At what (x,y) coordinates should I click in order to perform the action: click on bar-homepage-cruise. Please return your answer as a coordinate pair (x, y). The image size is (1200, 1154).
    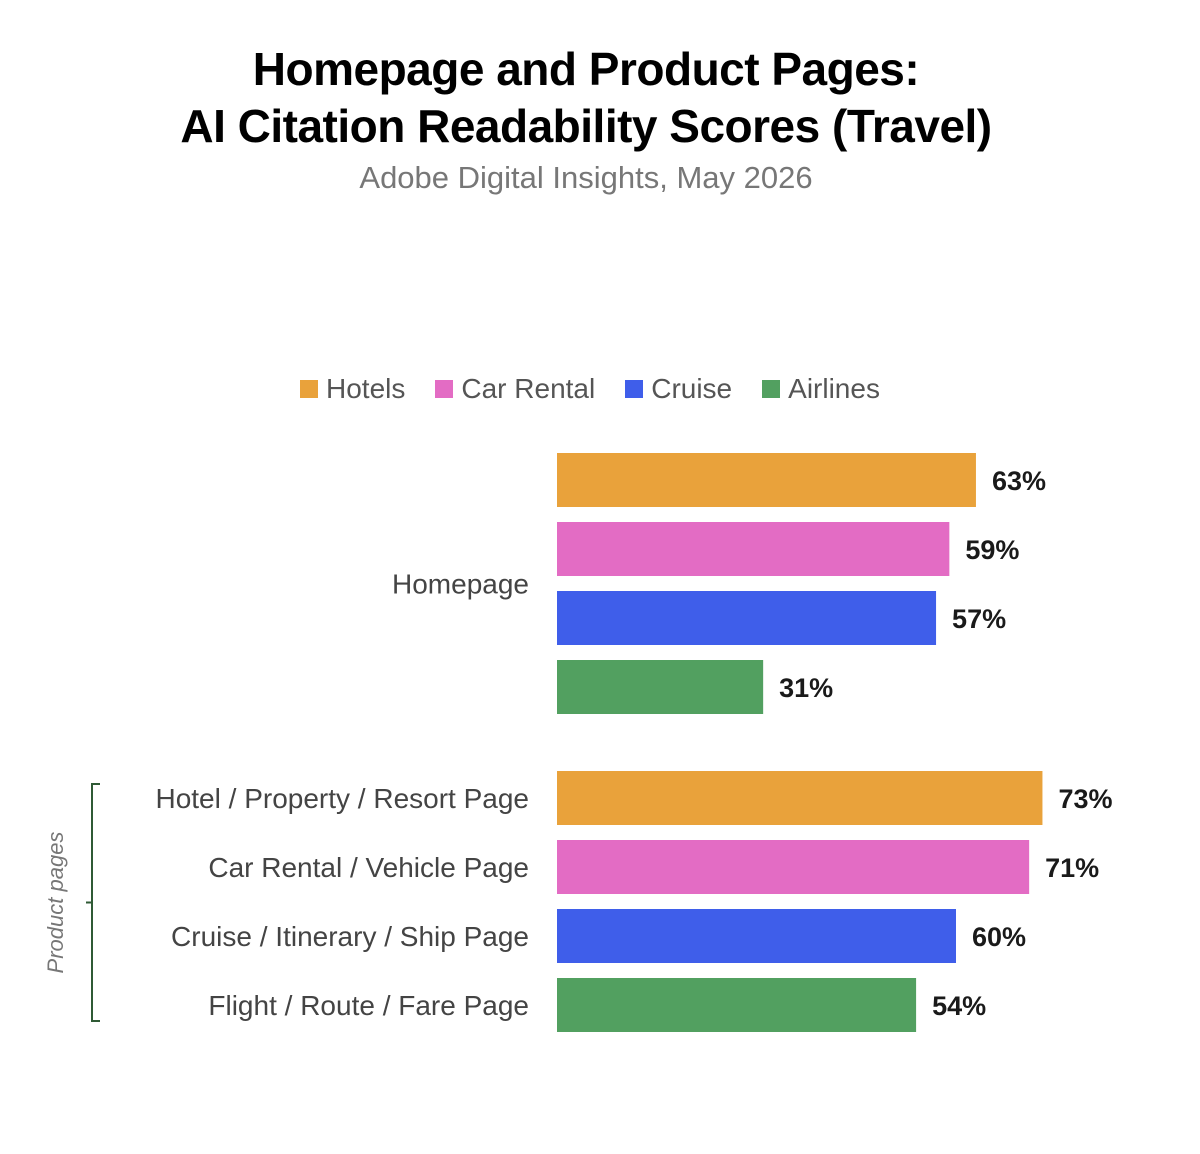
    Looking at the image, I should click on (747, 618).